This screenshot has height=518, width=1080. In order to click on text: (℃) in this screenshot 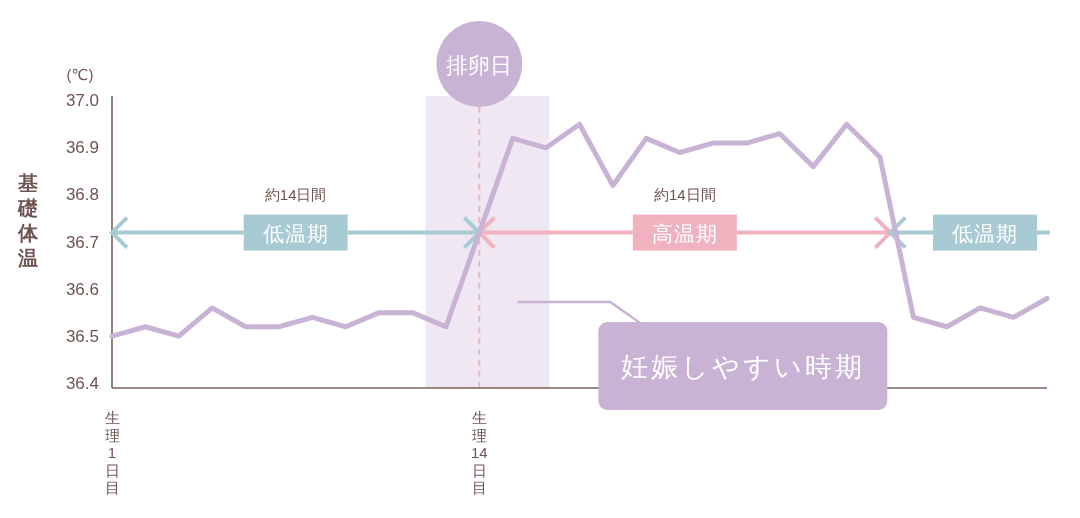, I will do `click(80, 74)`.